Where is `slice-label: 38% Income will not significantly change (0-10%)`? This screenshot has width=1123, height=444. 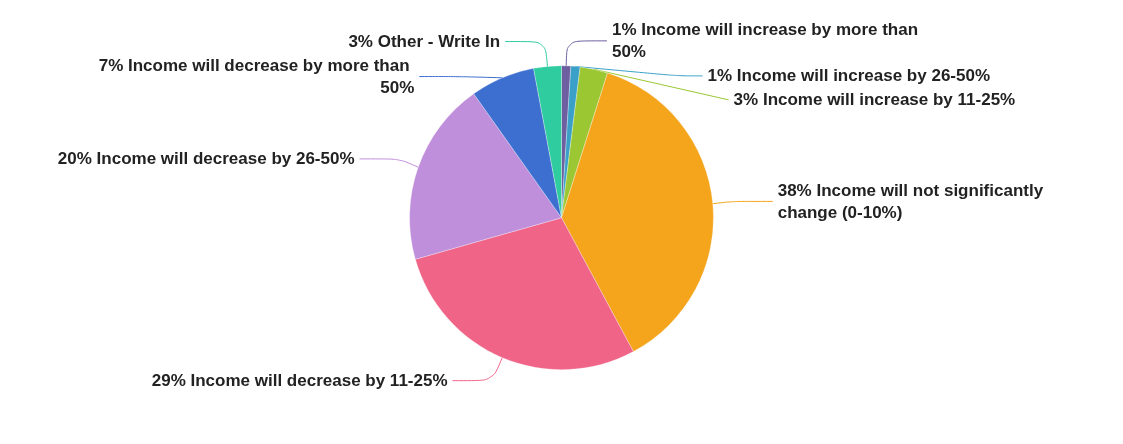 slice-label: 38% Income will not significantly change (0-10%) is located at coordinates (912, 201).